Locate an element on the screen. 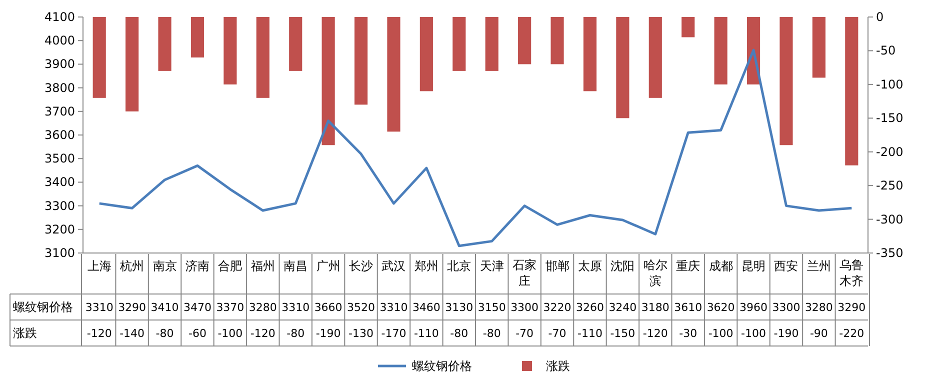  data-label: -140 is located at coordinates (132, 333).